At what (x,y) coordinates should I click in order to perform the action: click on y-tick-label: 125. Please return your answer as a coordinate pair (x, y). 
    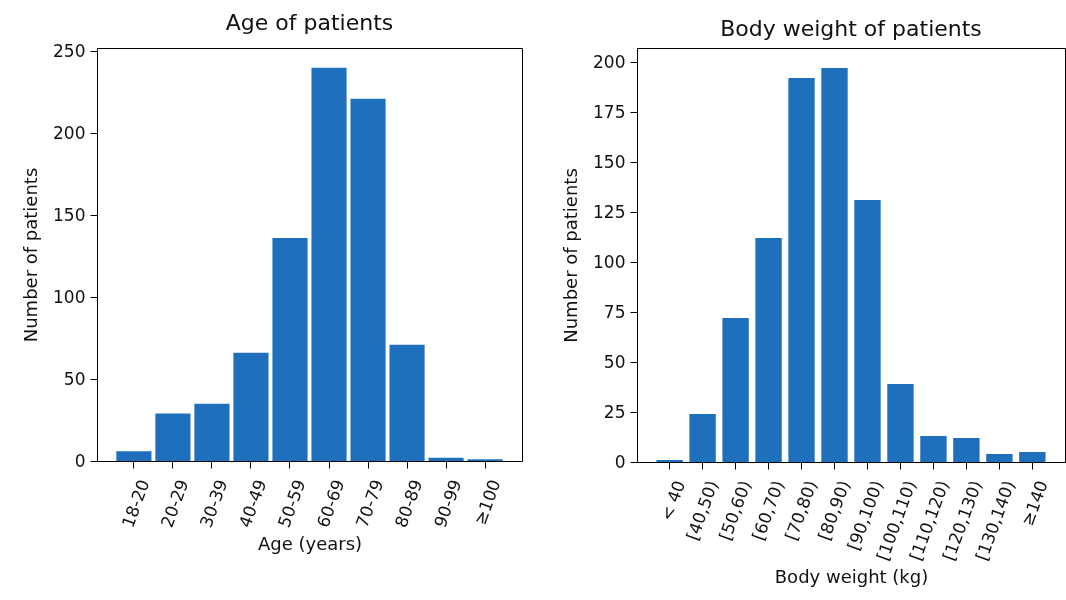
    Looking at the image, I should click on (609, 211).